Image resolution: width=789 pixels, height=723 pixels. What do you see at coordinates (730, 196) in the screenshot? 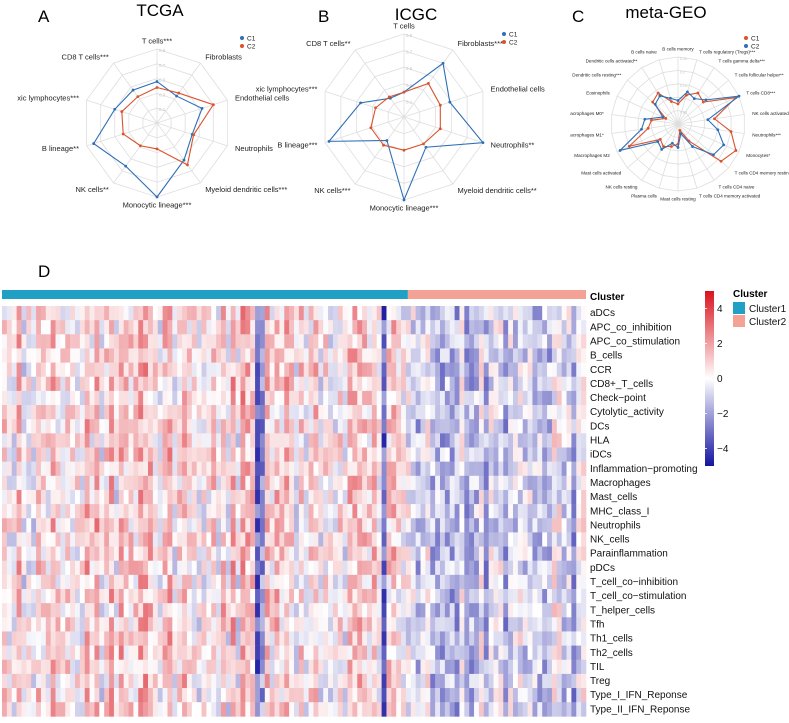
I see `radar-axis-label: T cells CD4 memory activated` at bounding box center [730, 196].